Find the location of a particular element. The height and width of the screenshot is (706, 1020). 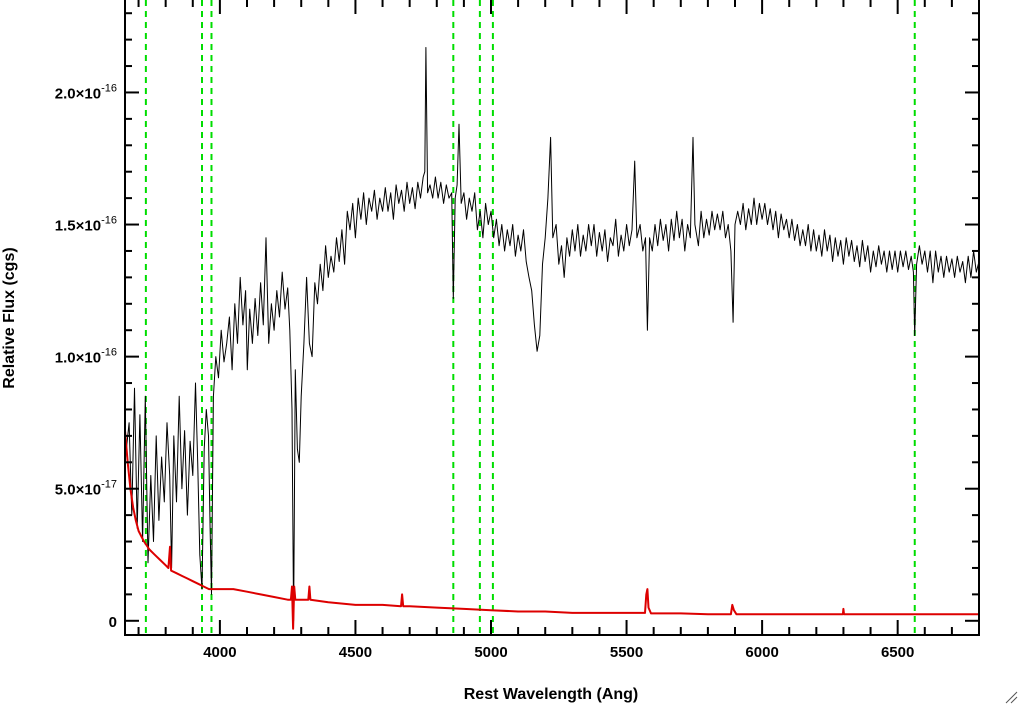

x-tick-label: 5500 is located at coordinates (626, 652).